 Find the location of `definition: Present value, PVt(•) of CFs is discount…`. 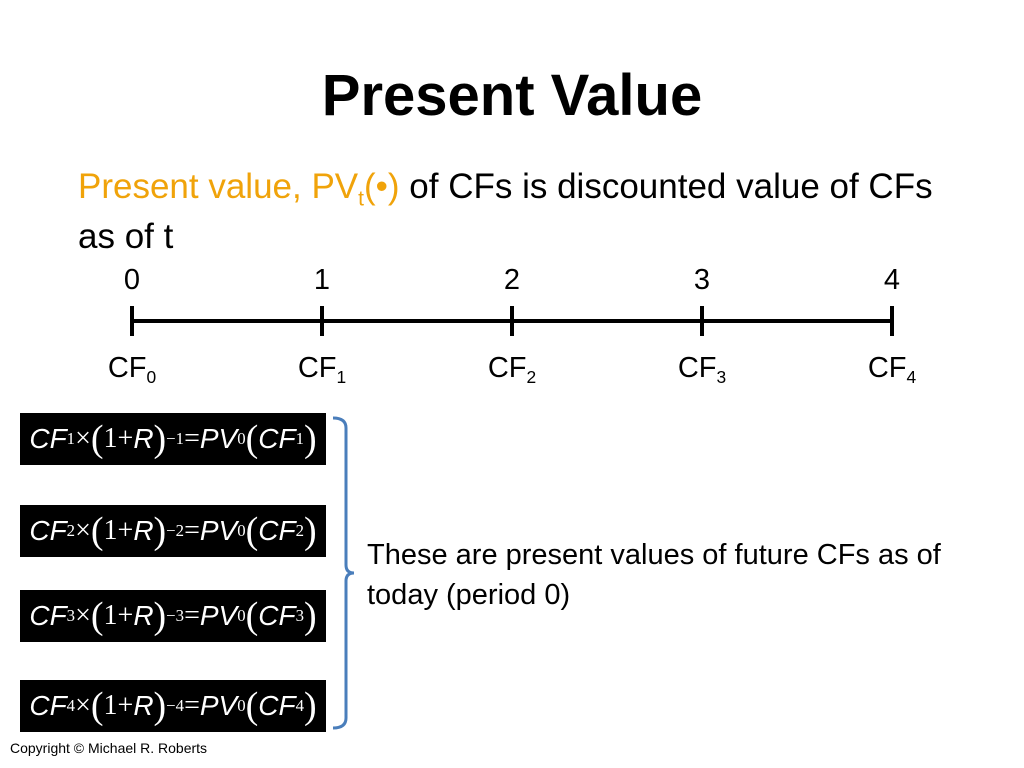

definition: Present value, PVt(•) of CFs is discount… is located at coordinates (518, 212).